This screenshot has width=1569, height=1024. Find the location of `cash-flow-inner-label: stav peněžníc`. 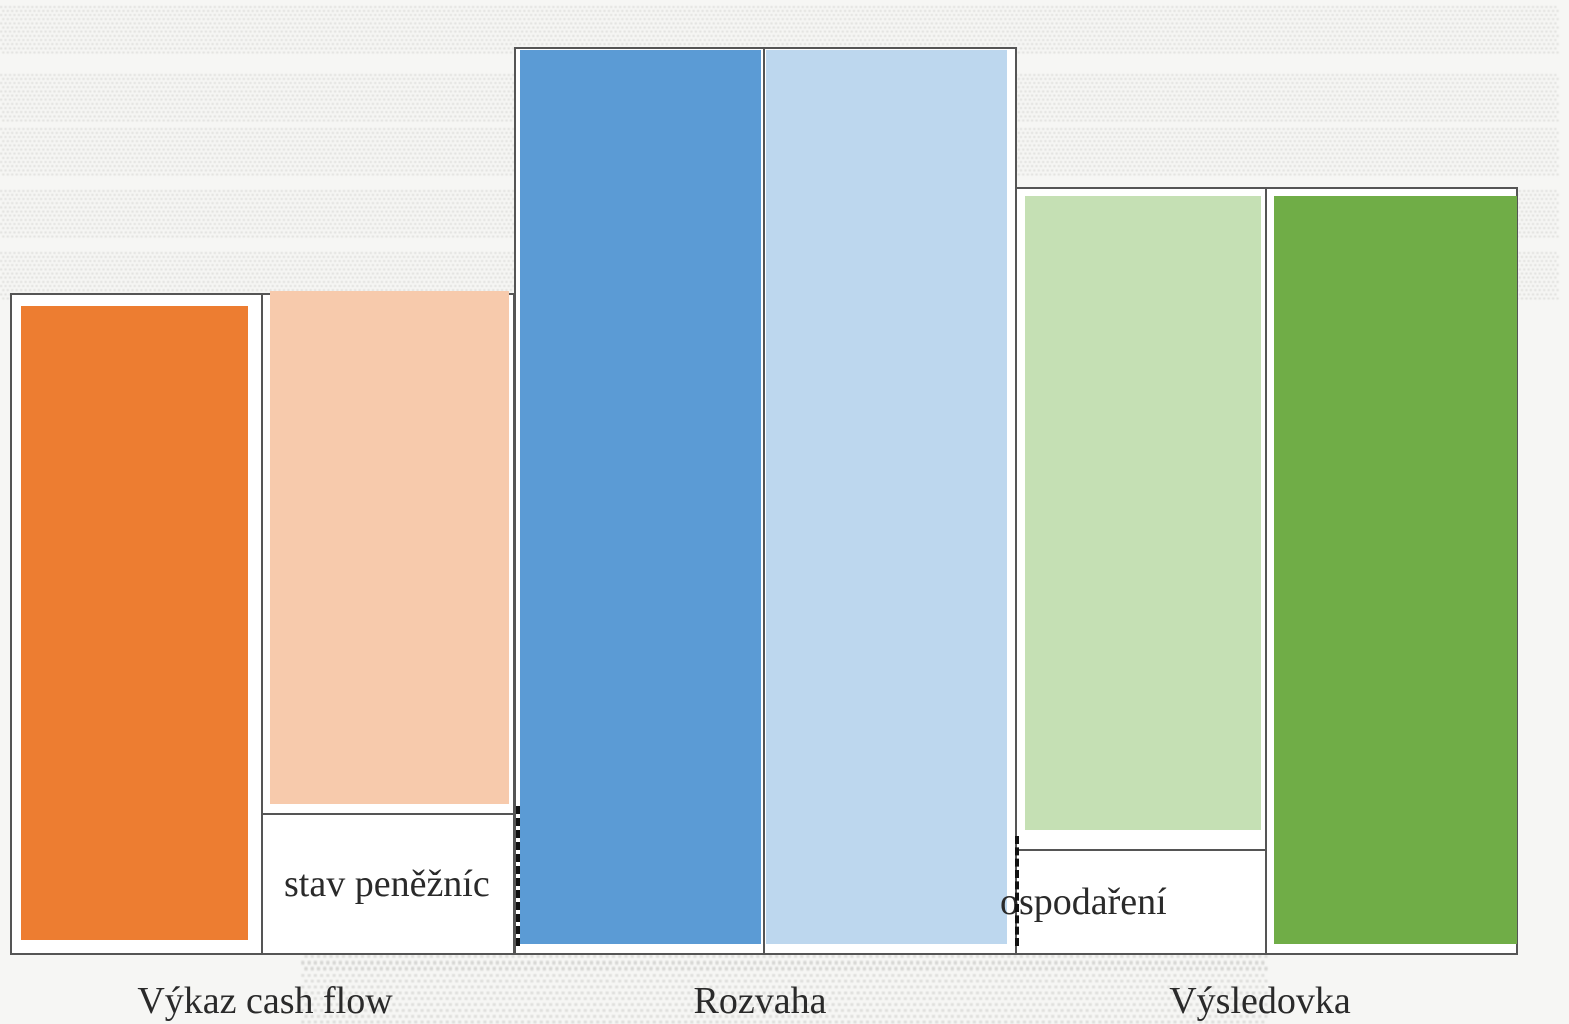

cash-flow-inner-label: stav peněžníc is located at coordinates (387, 884).